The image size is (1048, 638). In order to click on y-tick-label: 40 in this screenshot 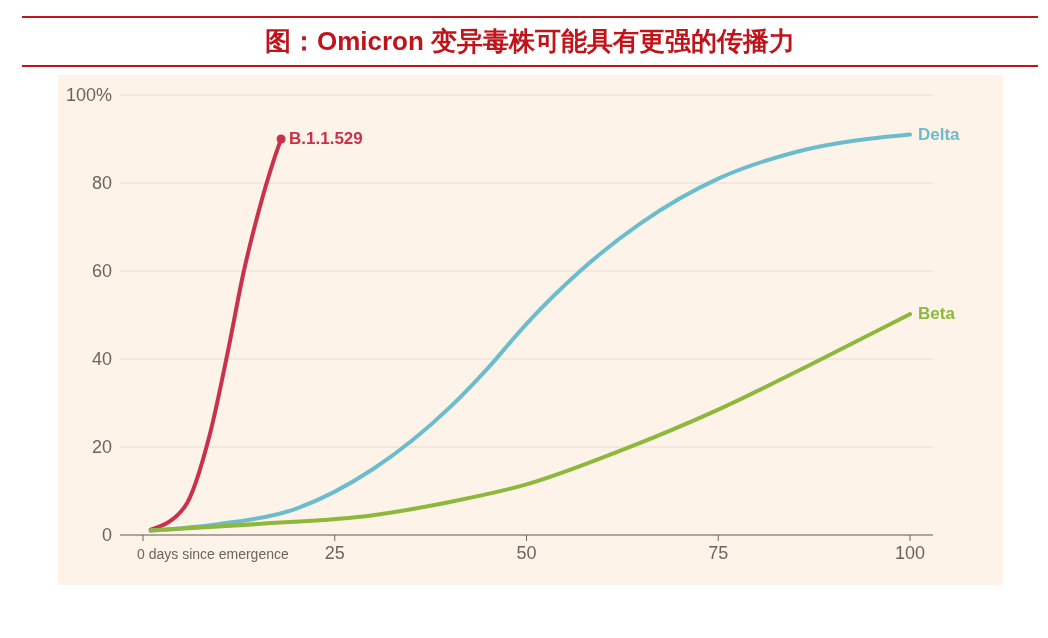, I will do `click(101, 359)`.